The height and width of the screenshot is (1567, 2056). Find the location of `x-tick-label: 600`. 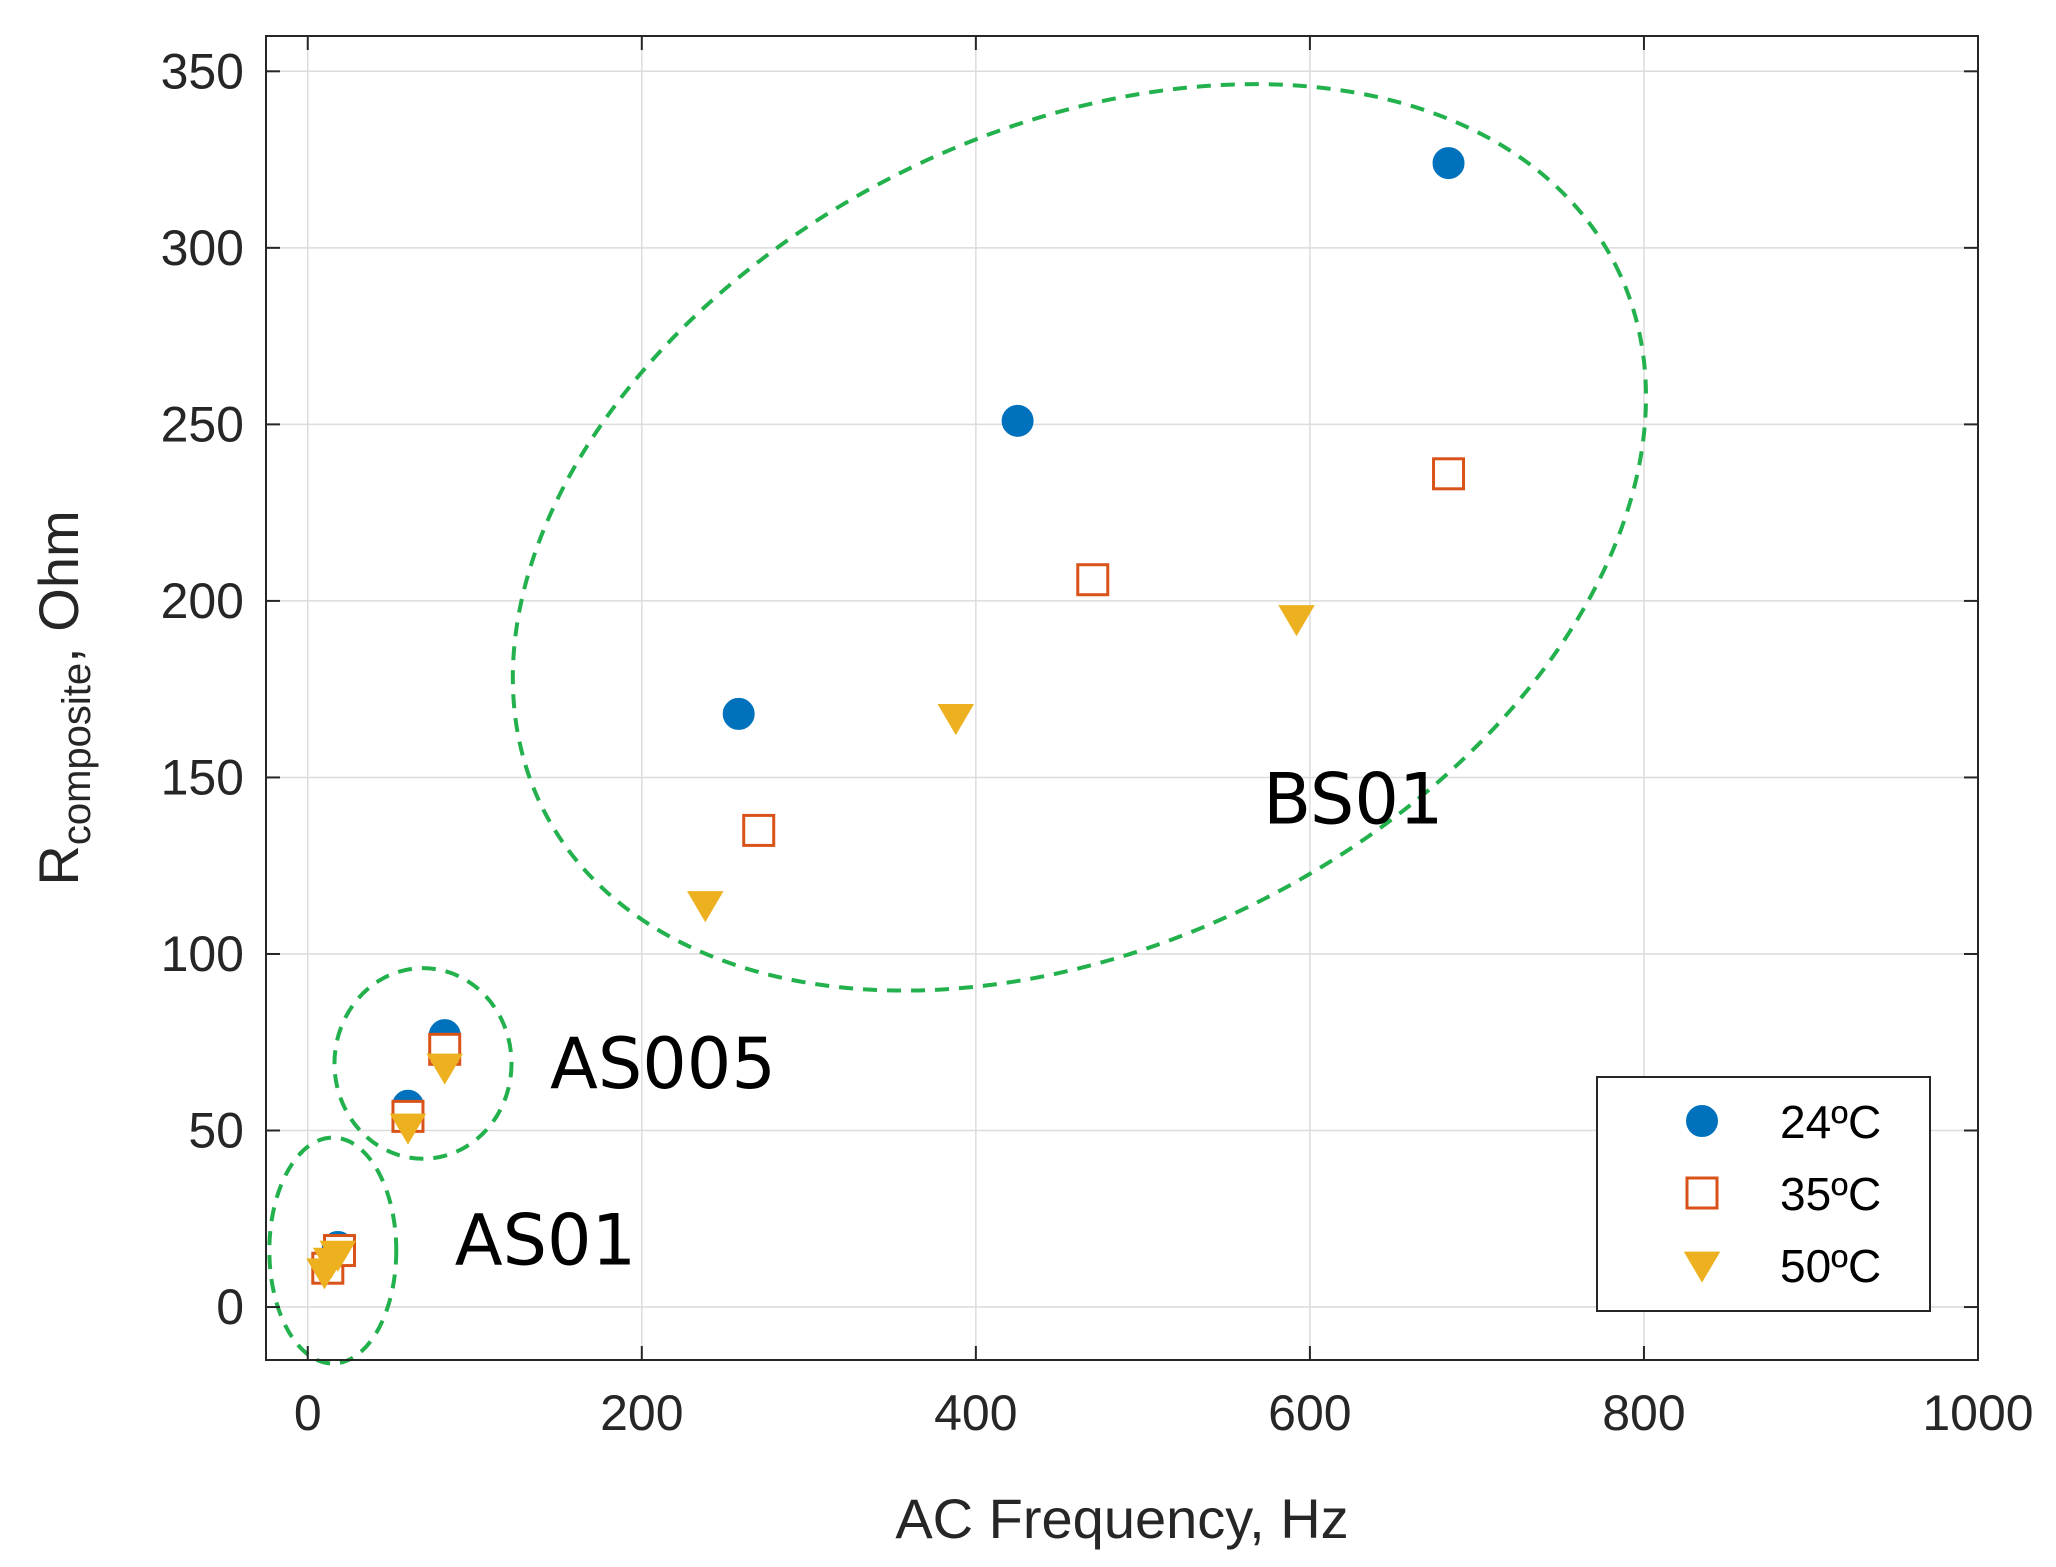

x-tick-label: 600 is located at coordinates (1309, 1413).